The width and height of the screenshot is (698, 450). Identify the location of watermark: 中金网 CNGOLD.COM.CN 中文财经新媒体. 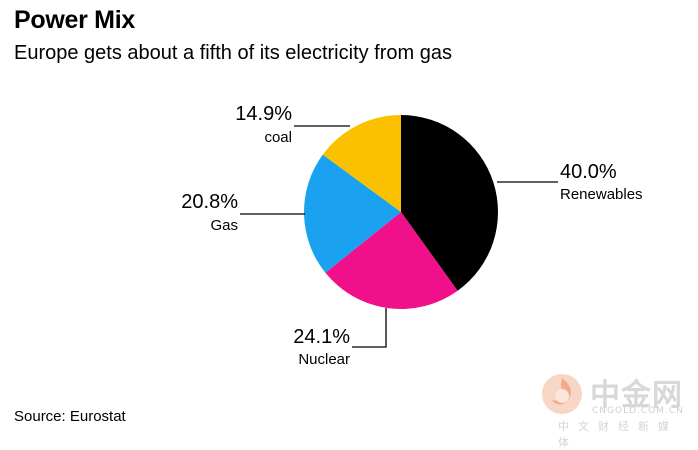
(615, 408).